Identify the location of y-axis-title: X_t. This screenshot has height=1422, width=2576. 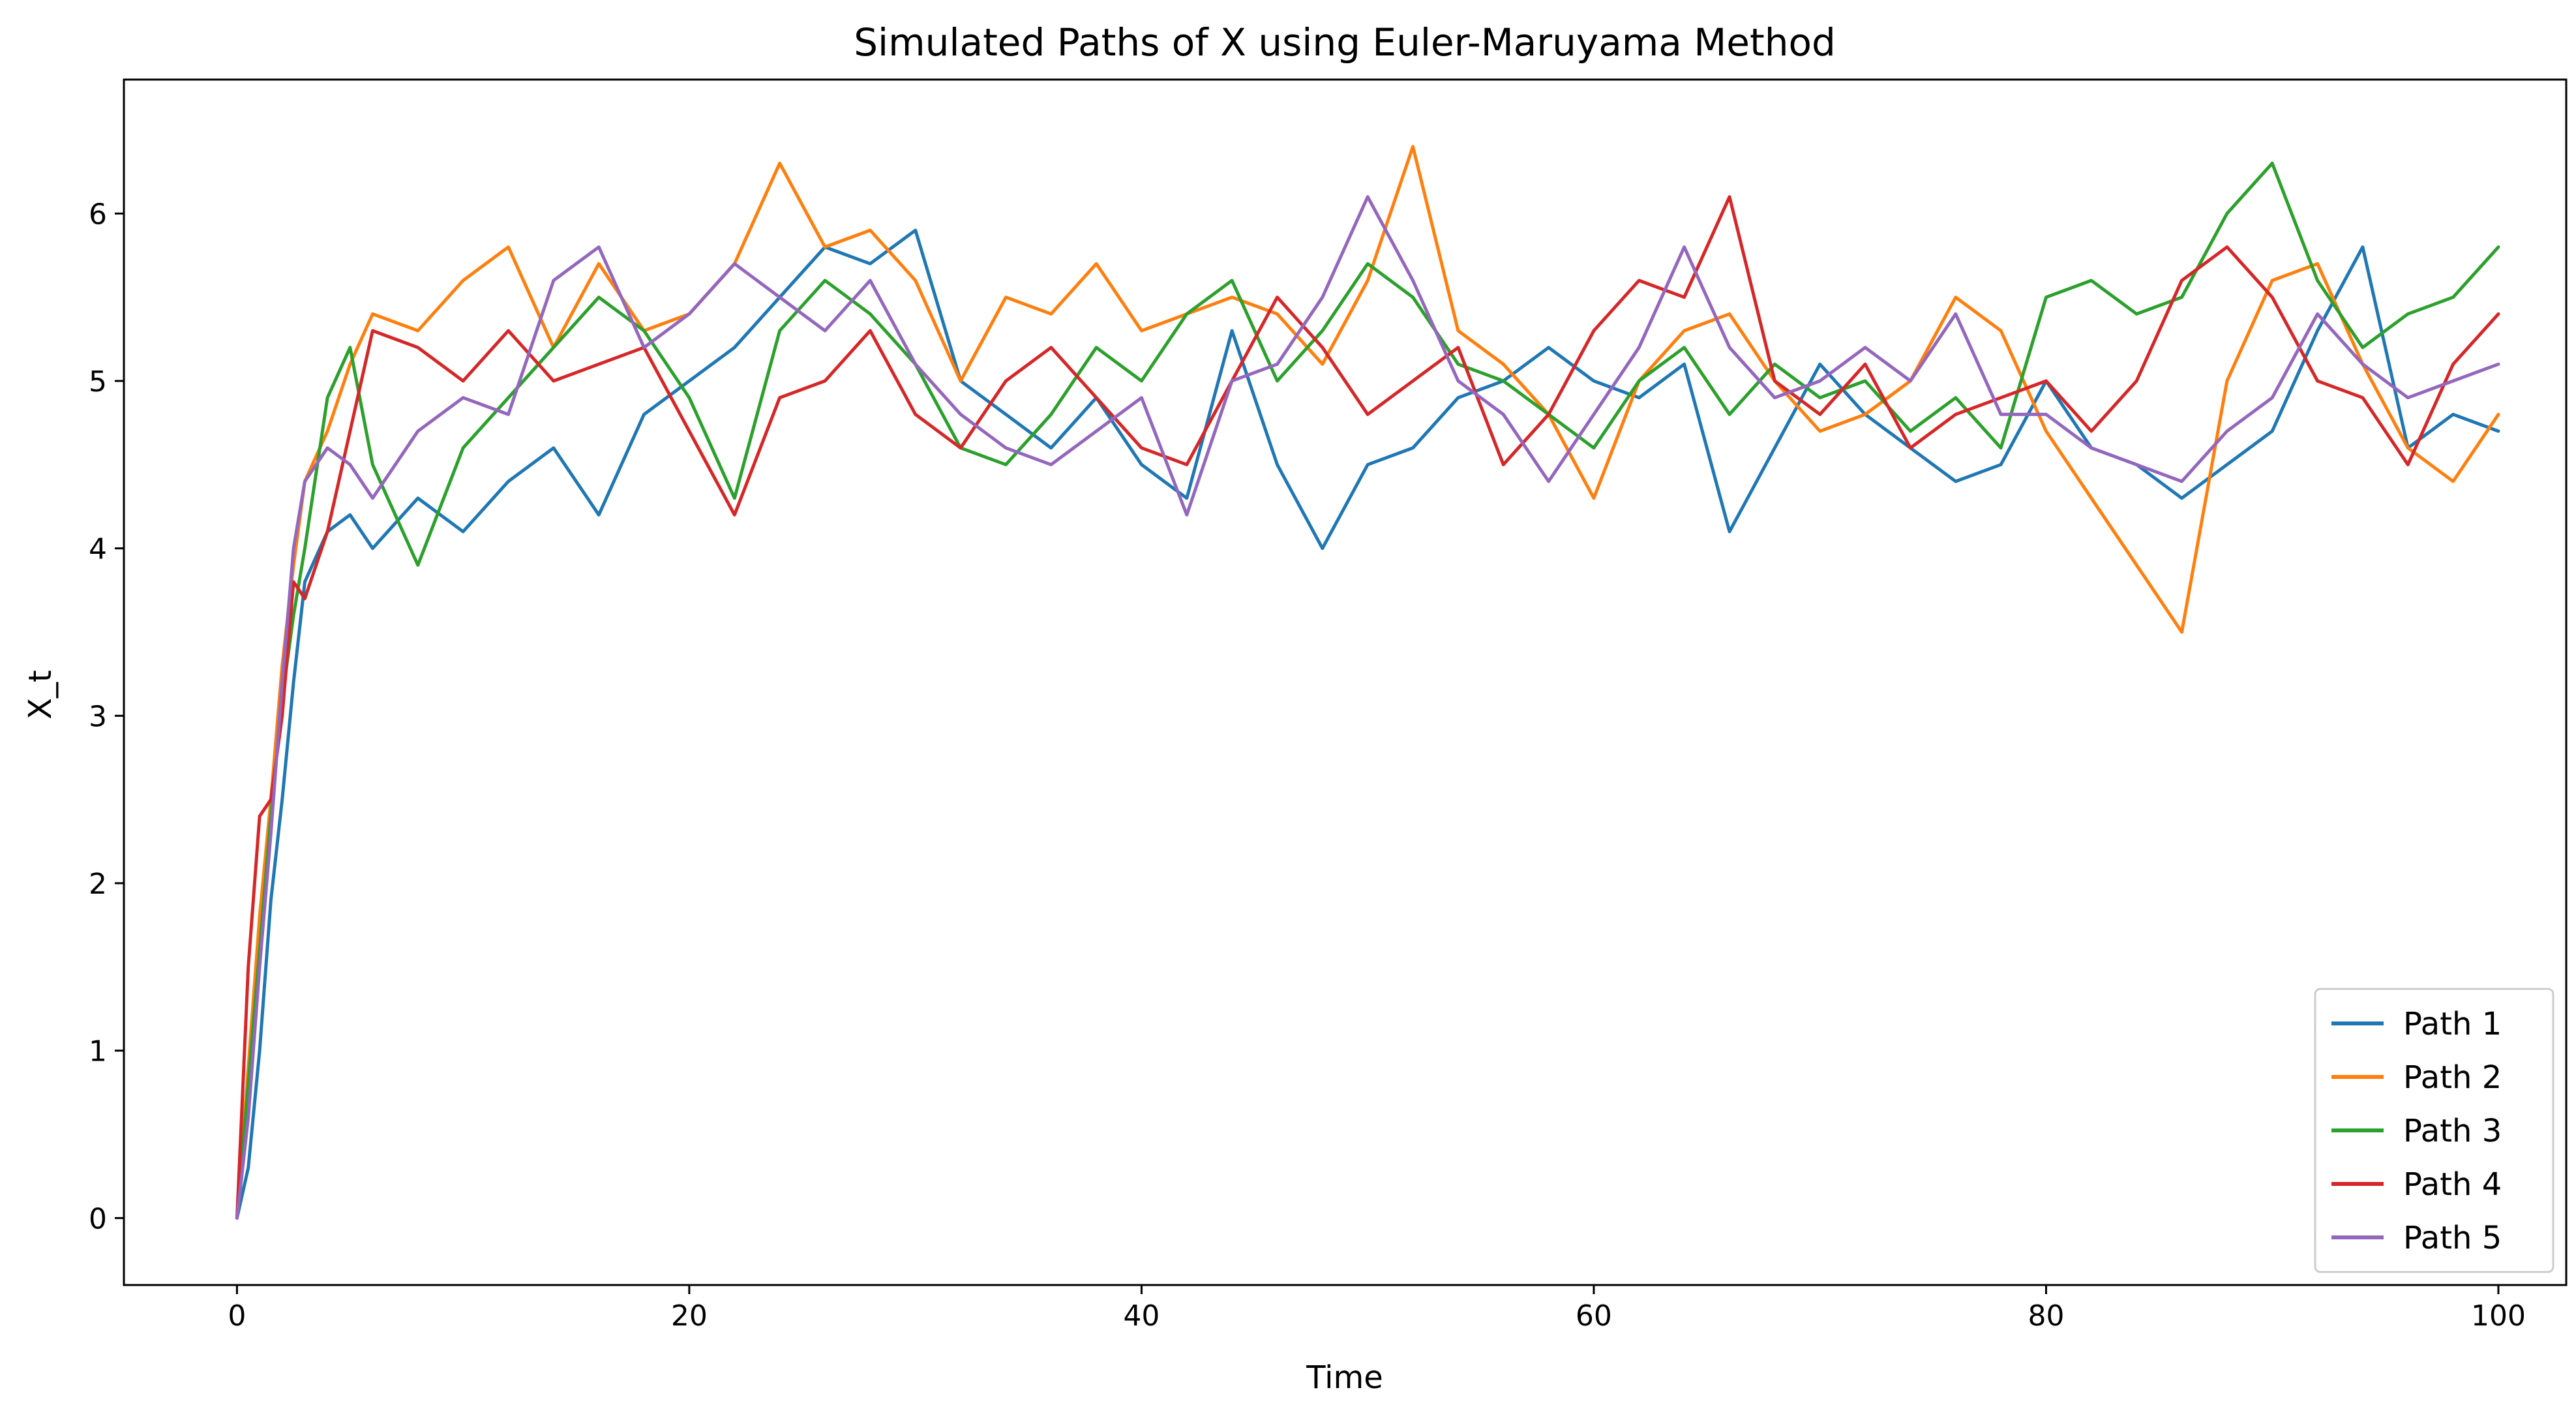
(40, 694).